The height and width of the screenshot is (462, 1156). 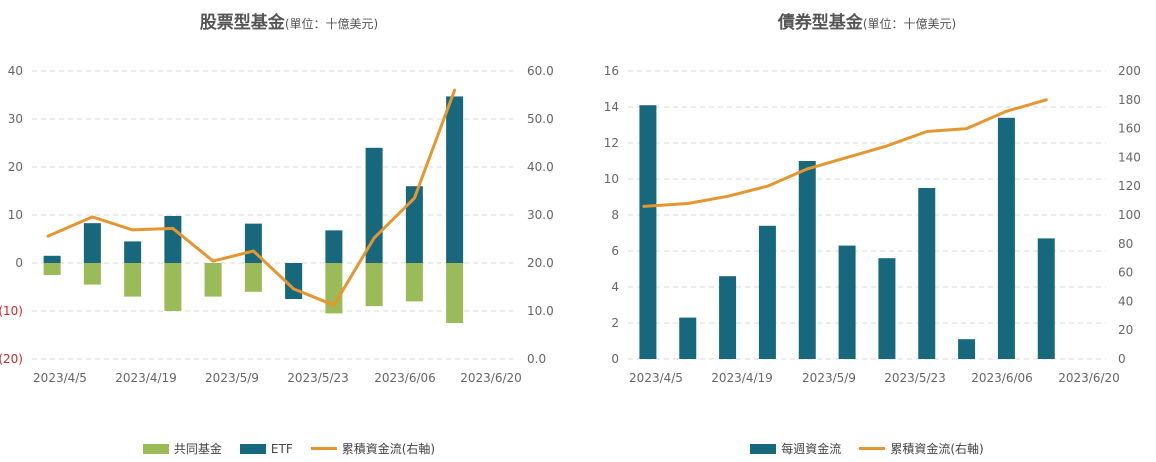 What do you see at coordinates (540, 167) in the screenshot?
I see `y-right-tick-label: 40.0` at bounding box center [540, 167].